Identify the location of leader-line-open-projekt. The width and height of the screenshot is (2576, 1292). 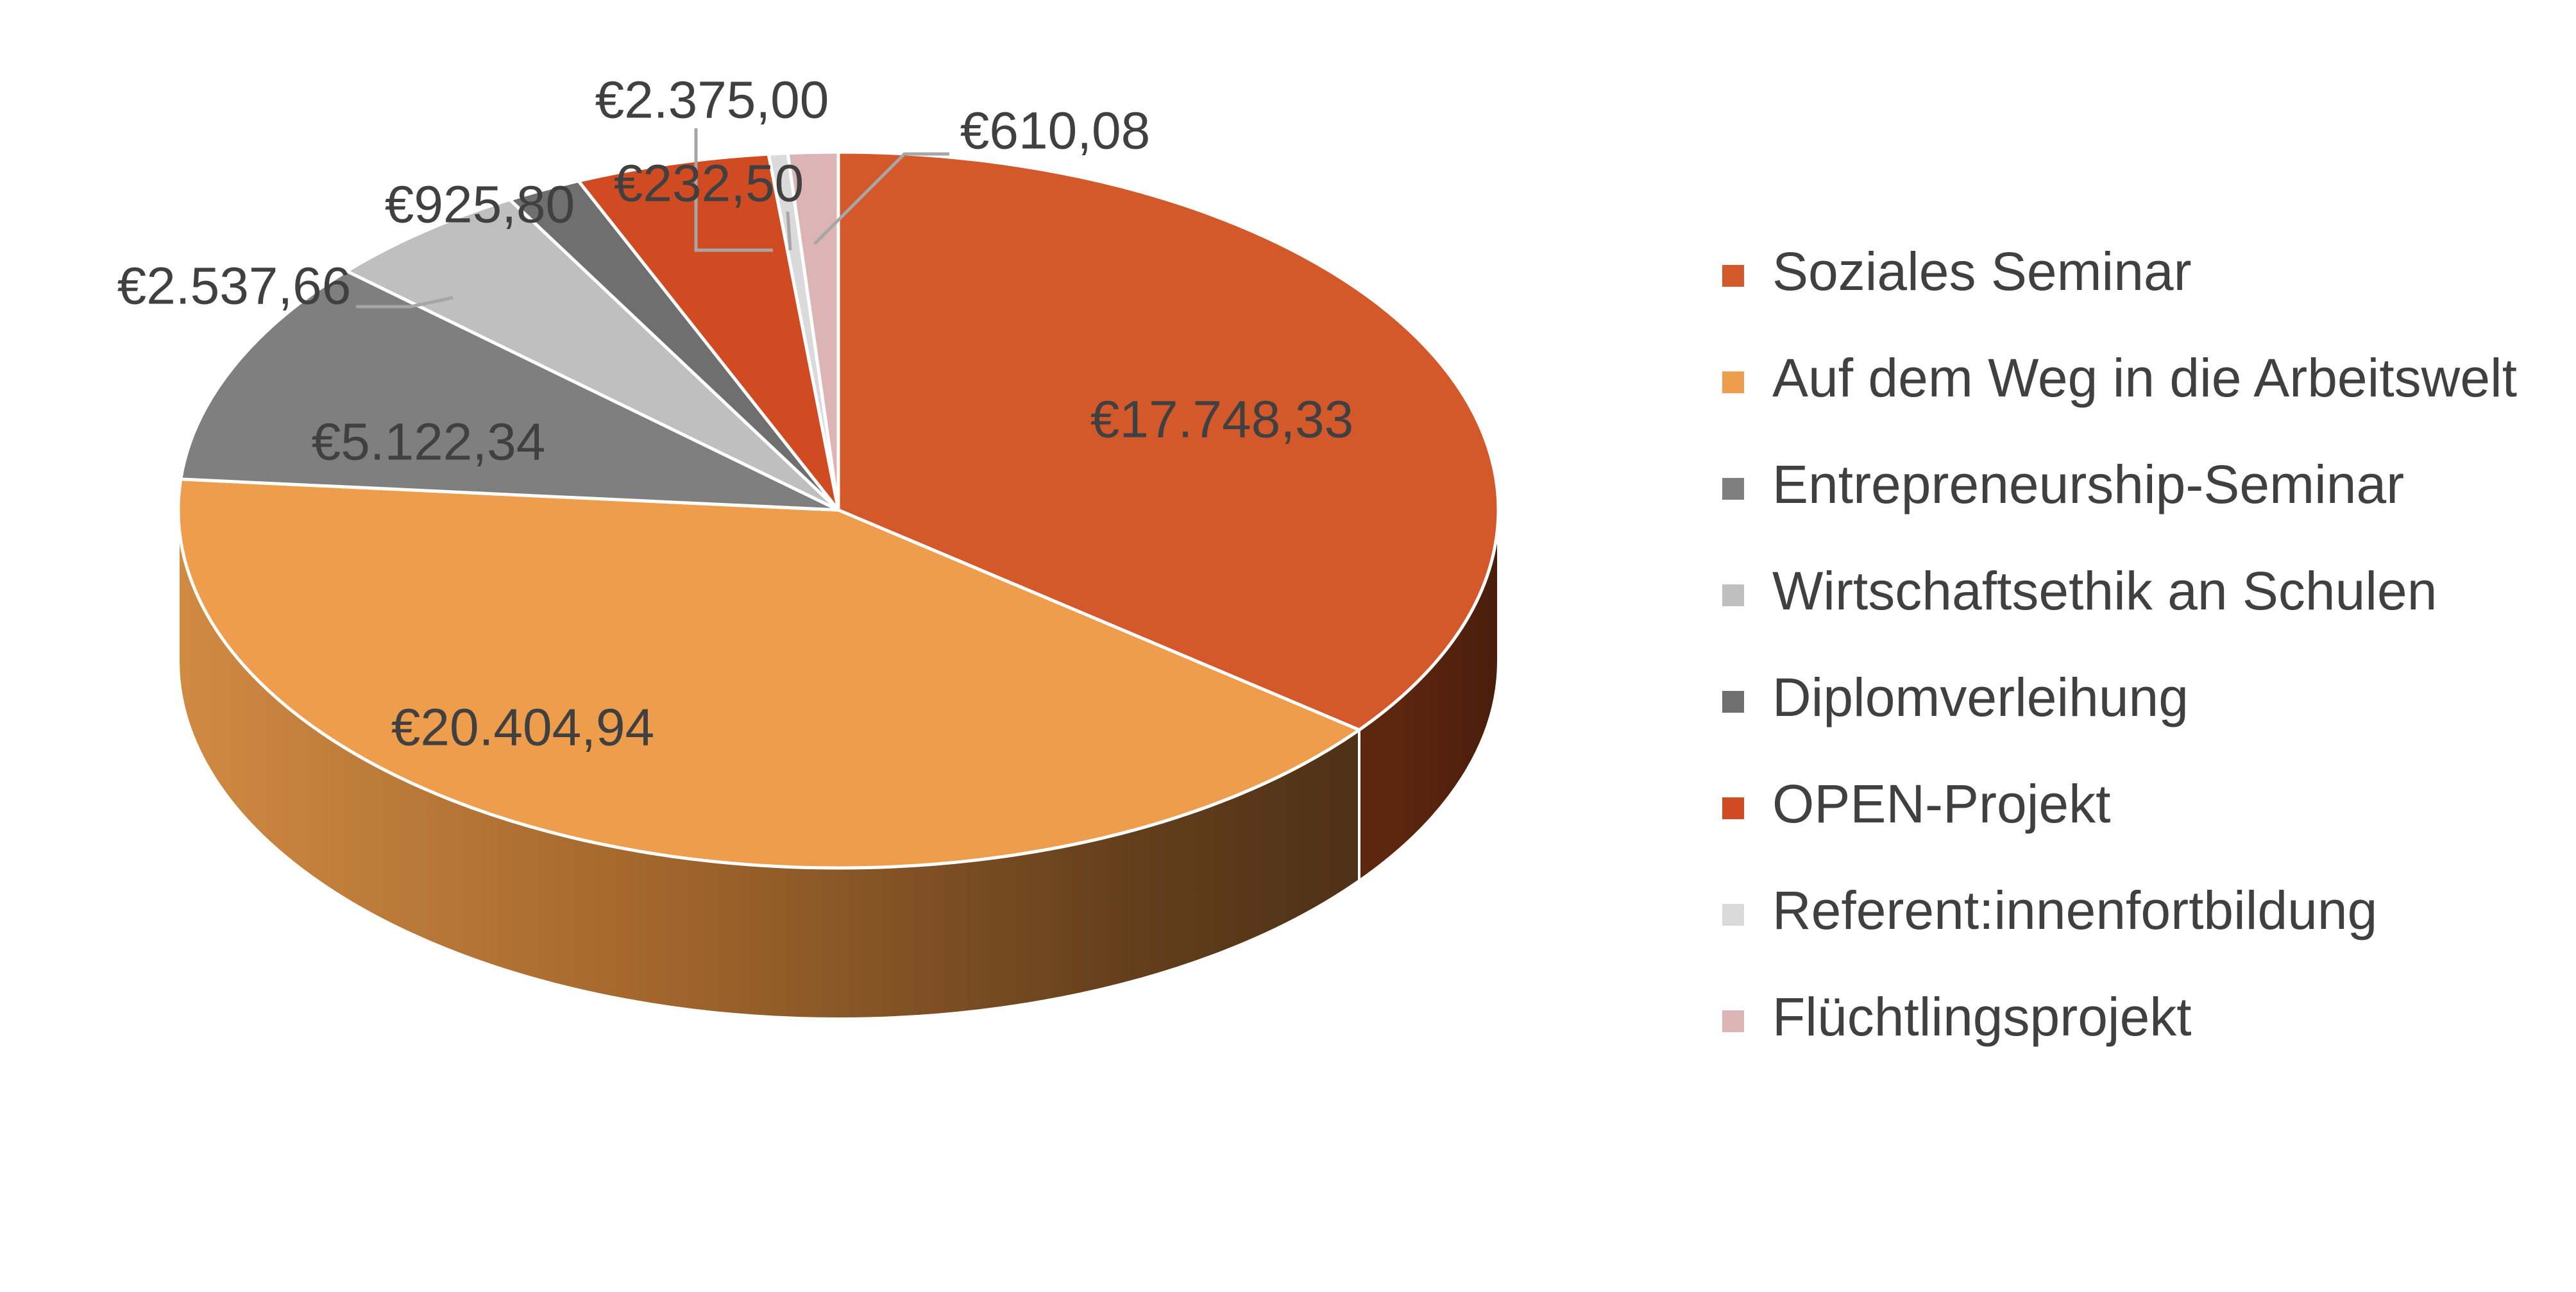
(733, 190).